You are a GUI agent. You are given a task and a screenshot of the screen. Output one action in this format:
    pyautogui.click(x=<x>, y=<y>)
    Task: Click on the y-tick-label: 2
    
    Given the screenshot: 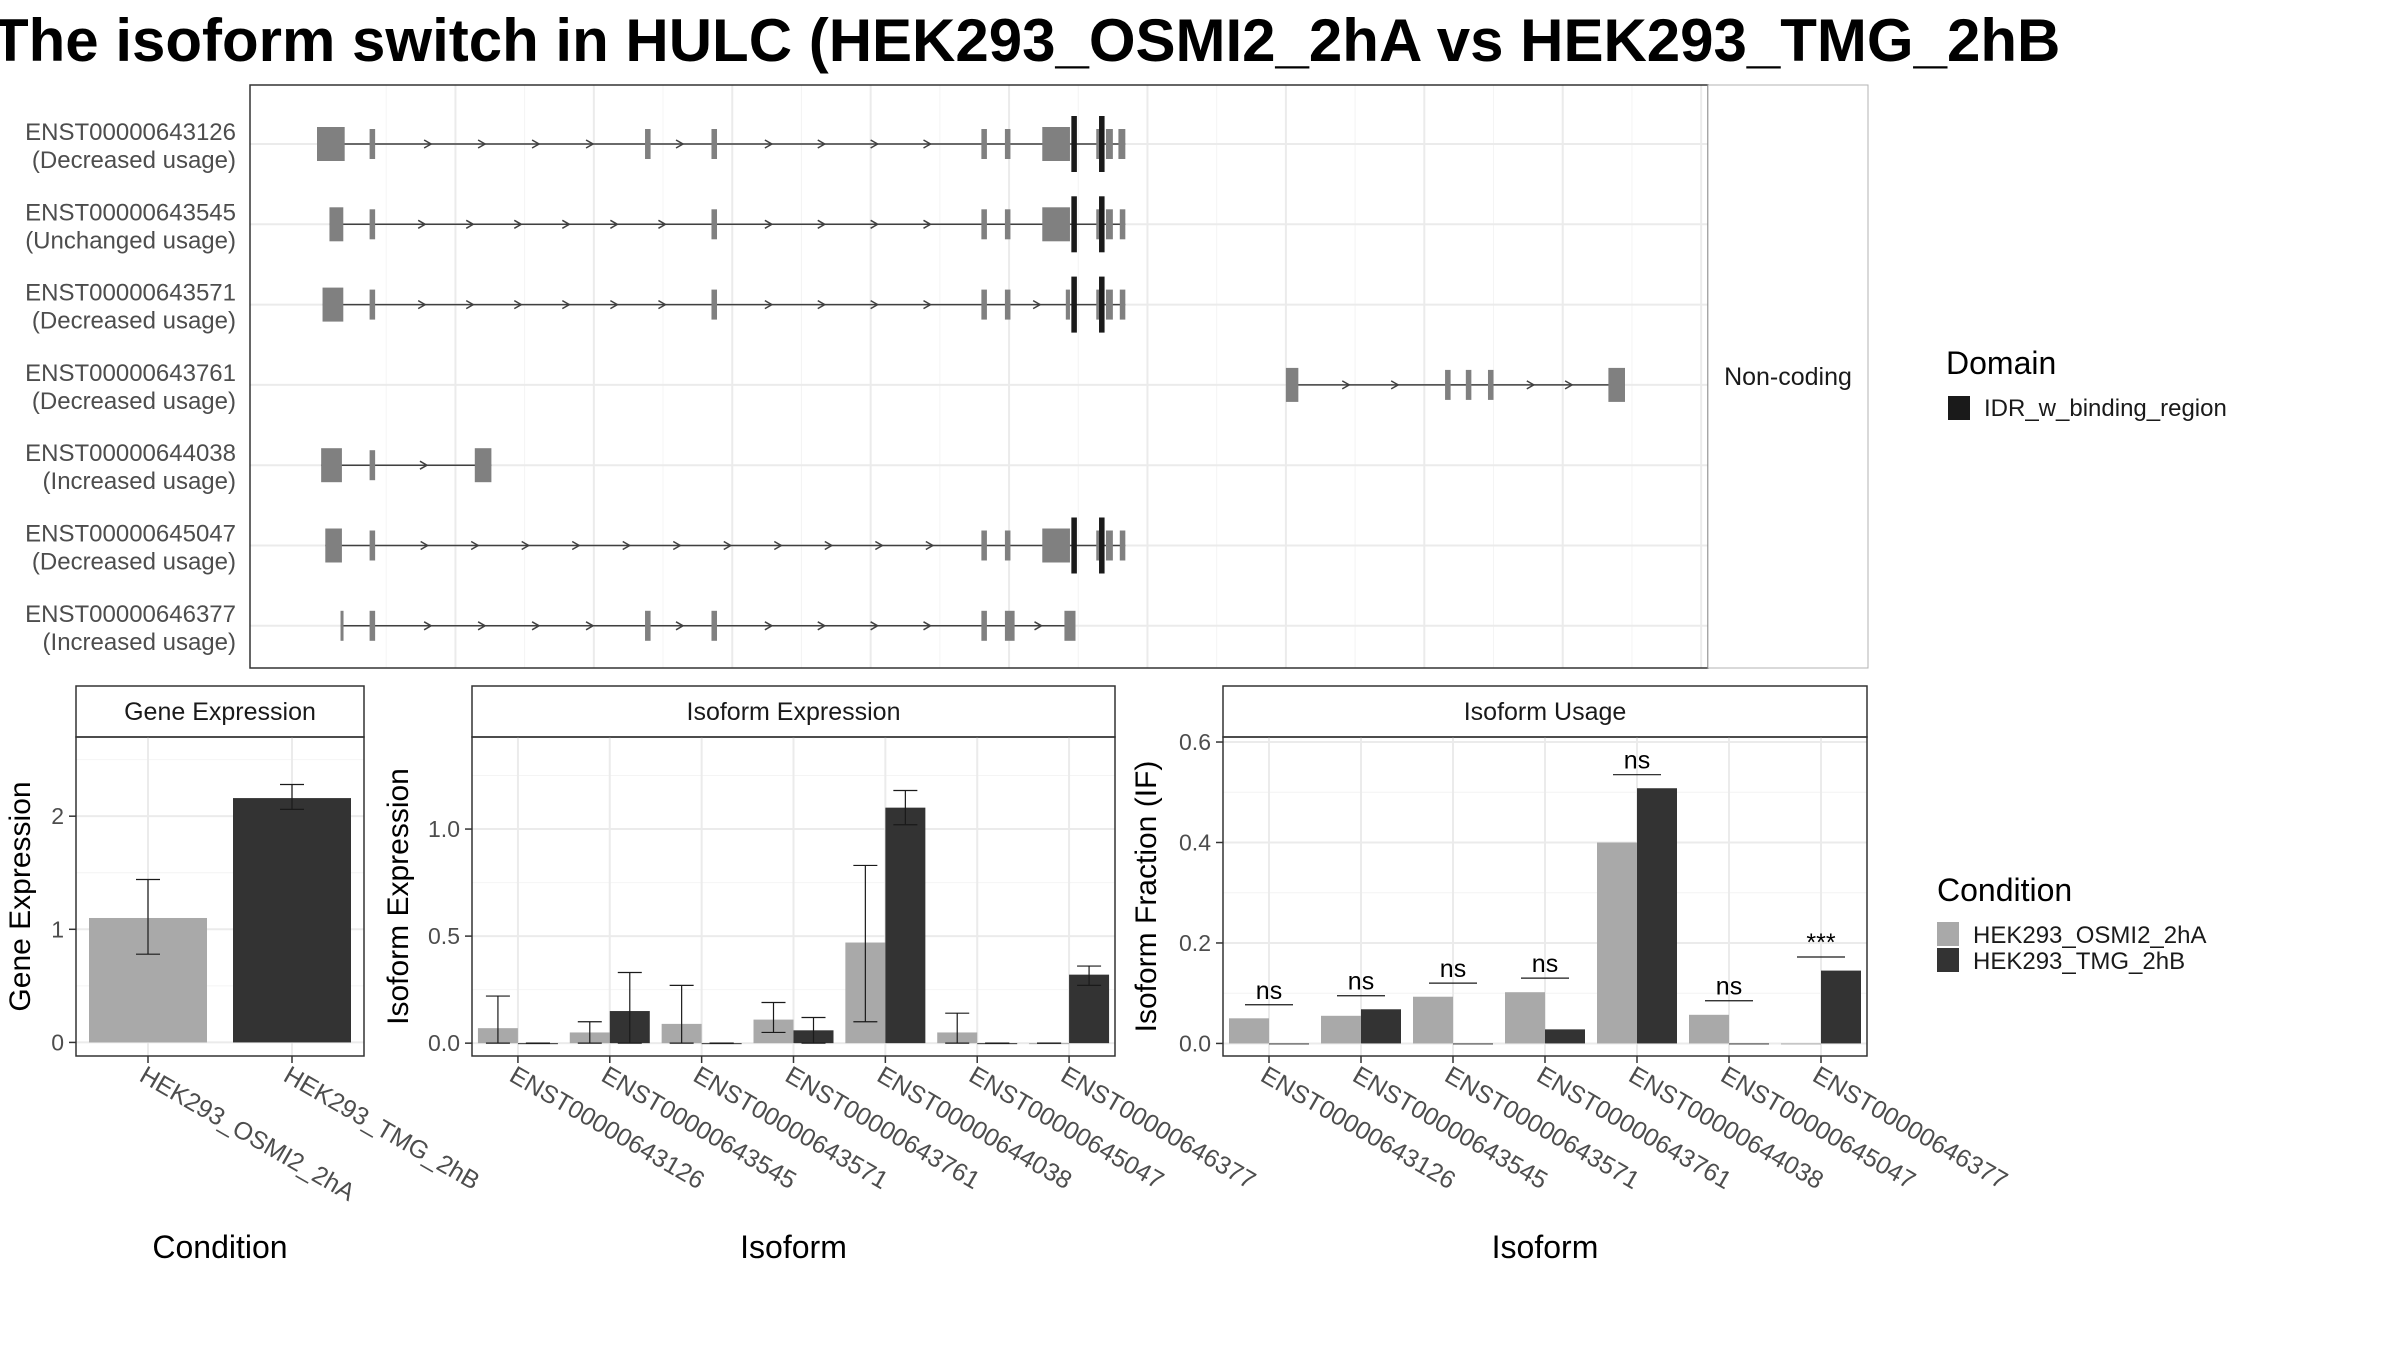 What is the action you would take?
    pyautogui.click(x=57, y=816)
    